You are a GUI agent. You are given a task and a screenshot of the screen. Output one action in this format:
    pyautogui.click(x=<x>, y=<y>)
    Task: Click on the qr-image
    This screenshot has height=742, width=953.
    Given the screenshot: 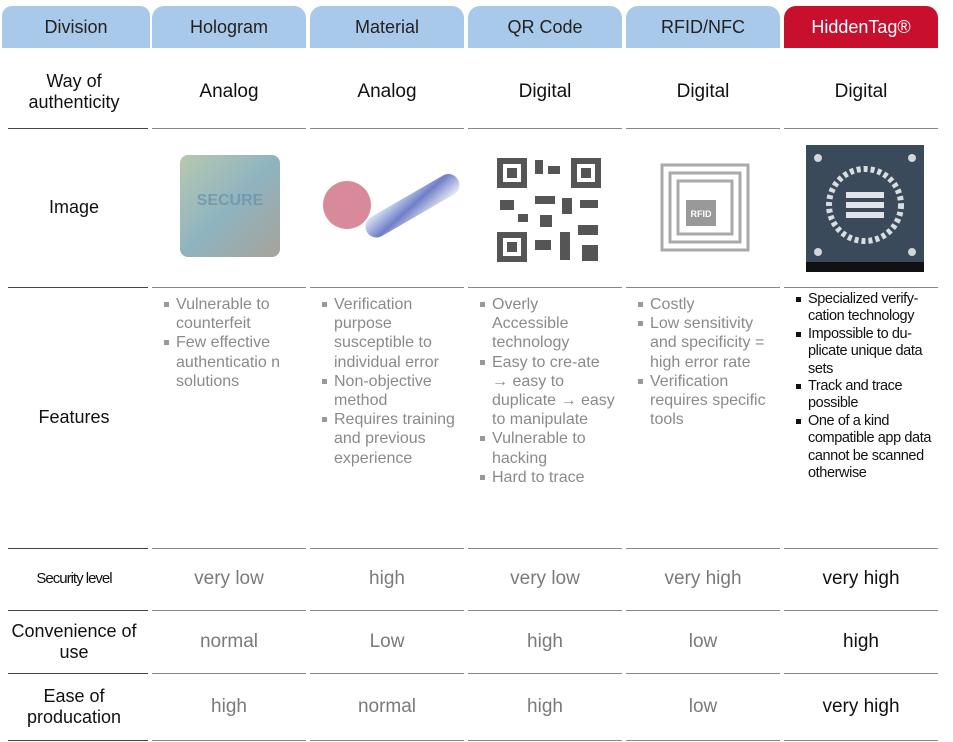 What is the action you would take?
    pyautogui.click(x=549, y=210)
    